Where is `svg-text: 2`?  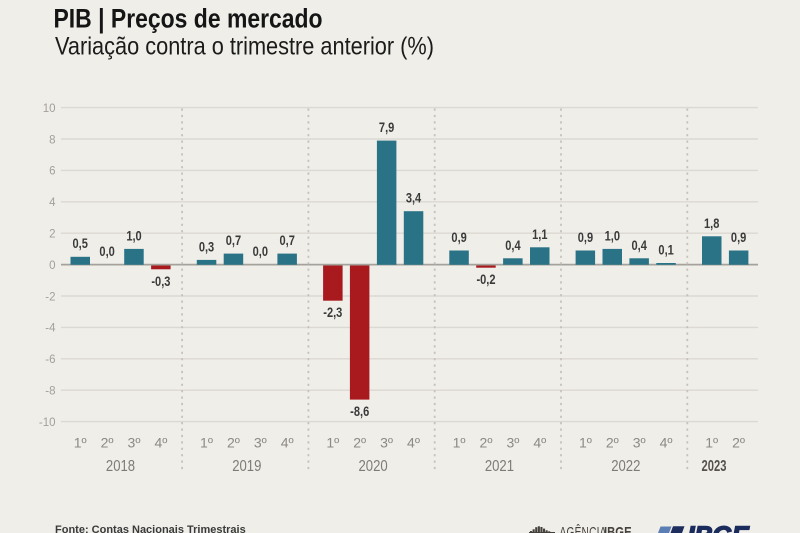 svg-text: 2 is located at coordinates (52, 235).